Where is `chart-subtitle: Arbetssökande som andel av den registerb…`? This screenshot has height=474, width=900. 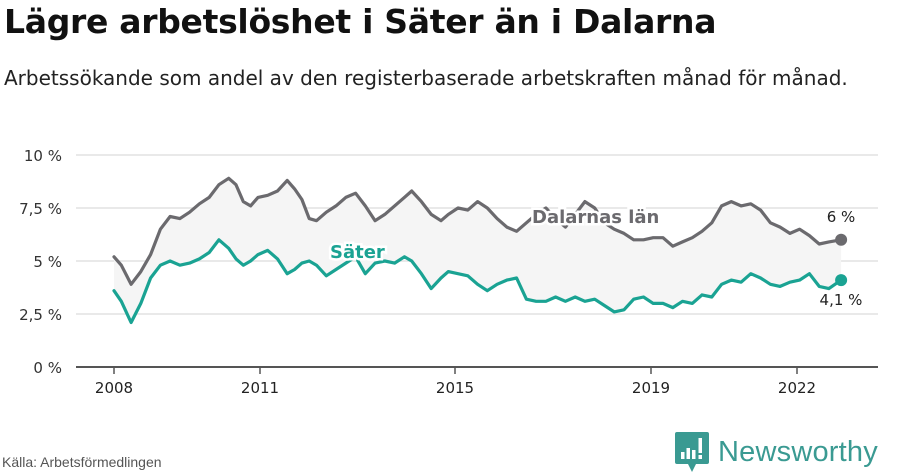 chart-subtitle: Arbetssökande som andel av den registerb… is located at coordinates (426, 78).